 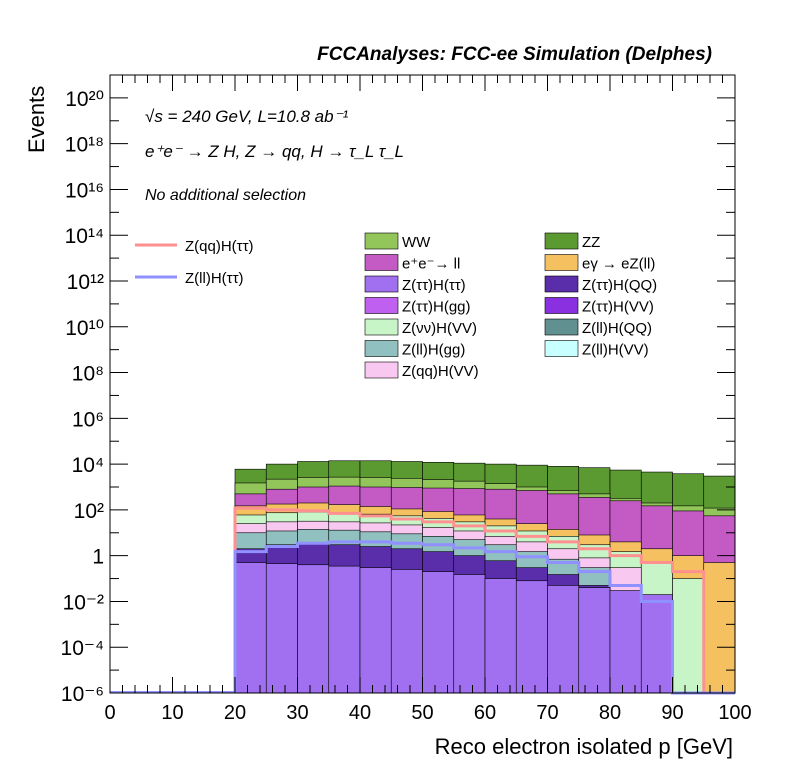 I want to click on process-line: e⁺e⁻ → Z H, Z → qq, H → τ_L τ_L, so click(x=274, y=151).